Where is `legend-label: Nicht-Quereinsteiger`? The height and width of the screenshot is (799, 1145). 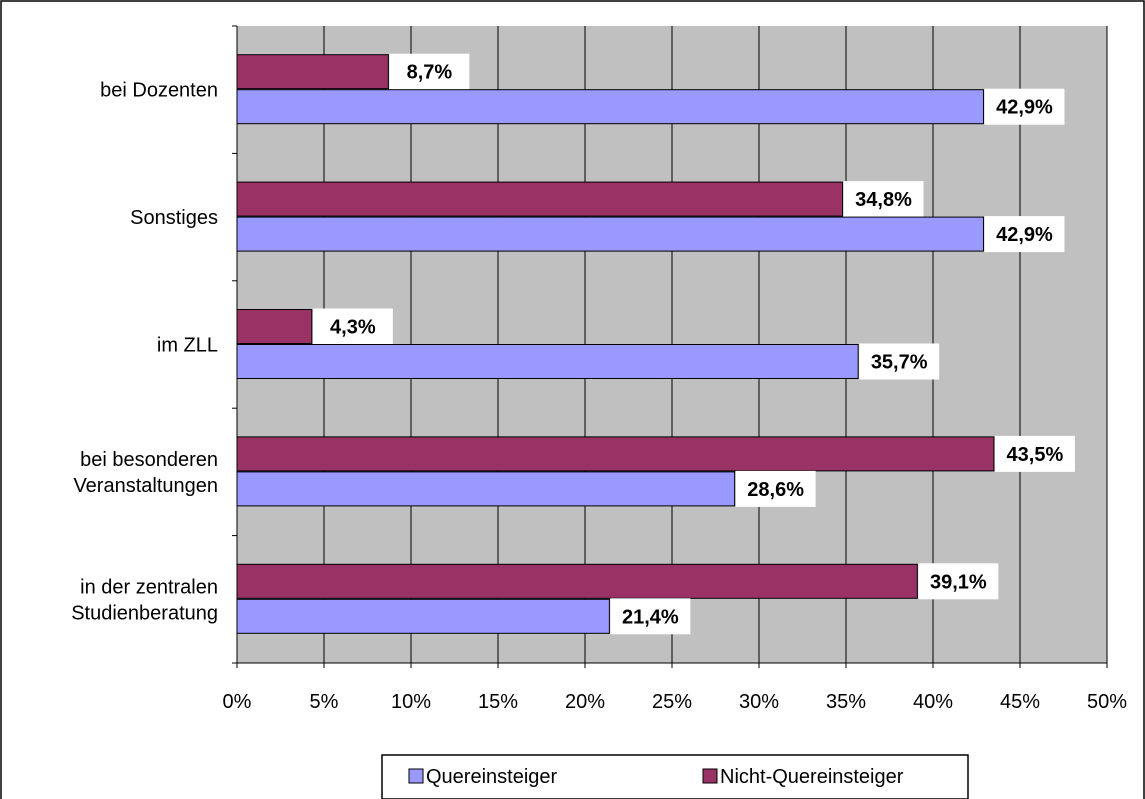 legend-label: Nicht-Quereinsteiger is located at coordinates (812, 777).